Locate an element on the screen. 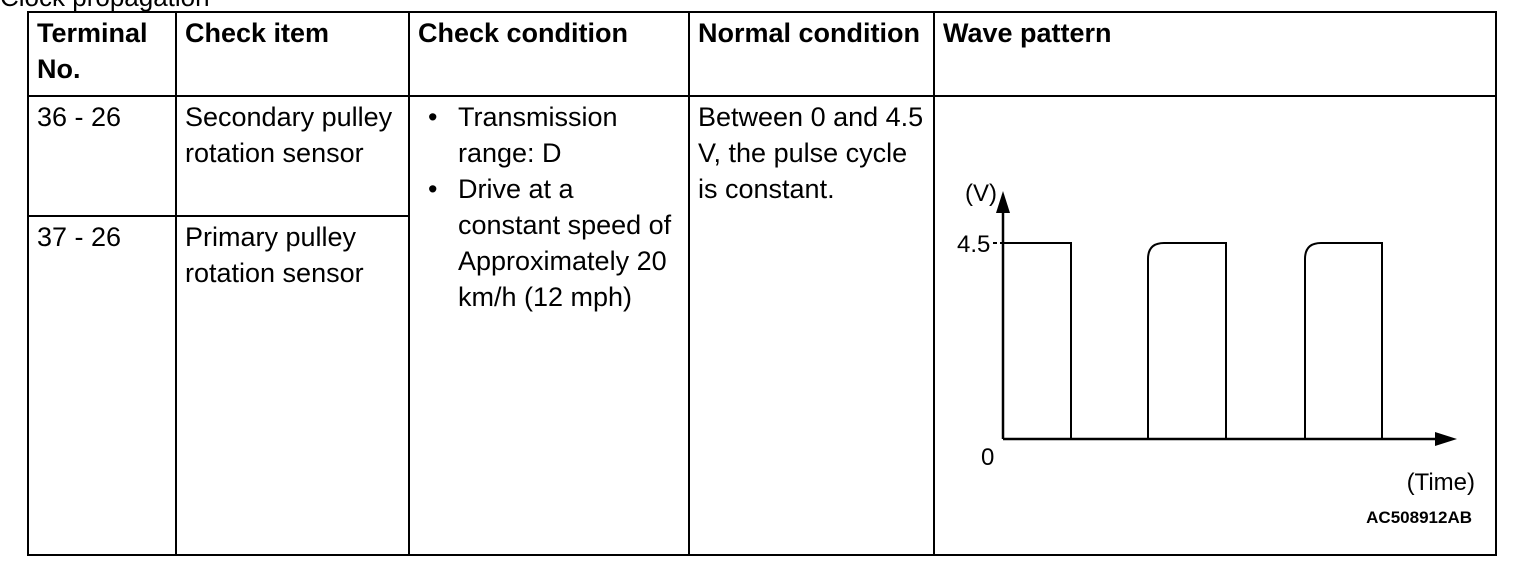 The image size is (1536, 578). terminal-cell: 37 - 26 is located at coordinates (102, 385).